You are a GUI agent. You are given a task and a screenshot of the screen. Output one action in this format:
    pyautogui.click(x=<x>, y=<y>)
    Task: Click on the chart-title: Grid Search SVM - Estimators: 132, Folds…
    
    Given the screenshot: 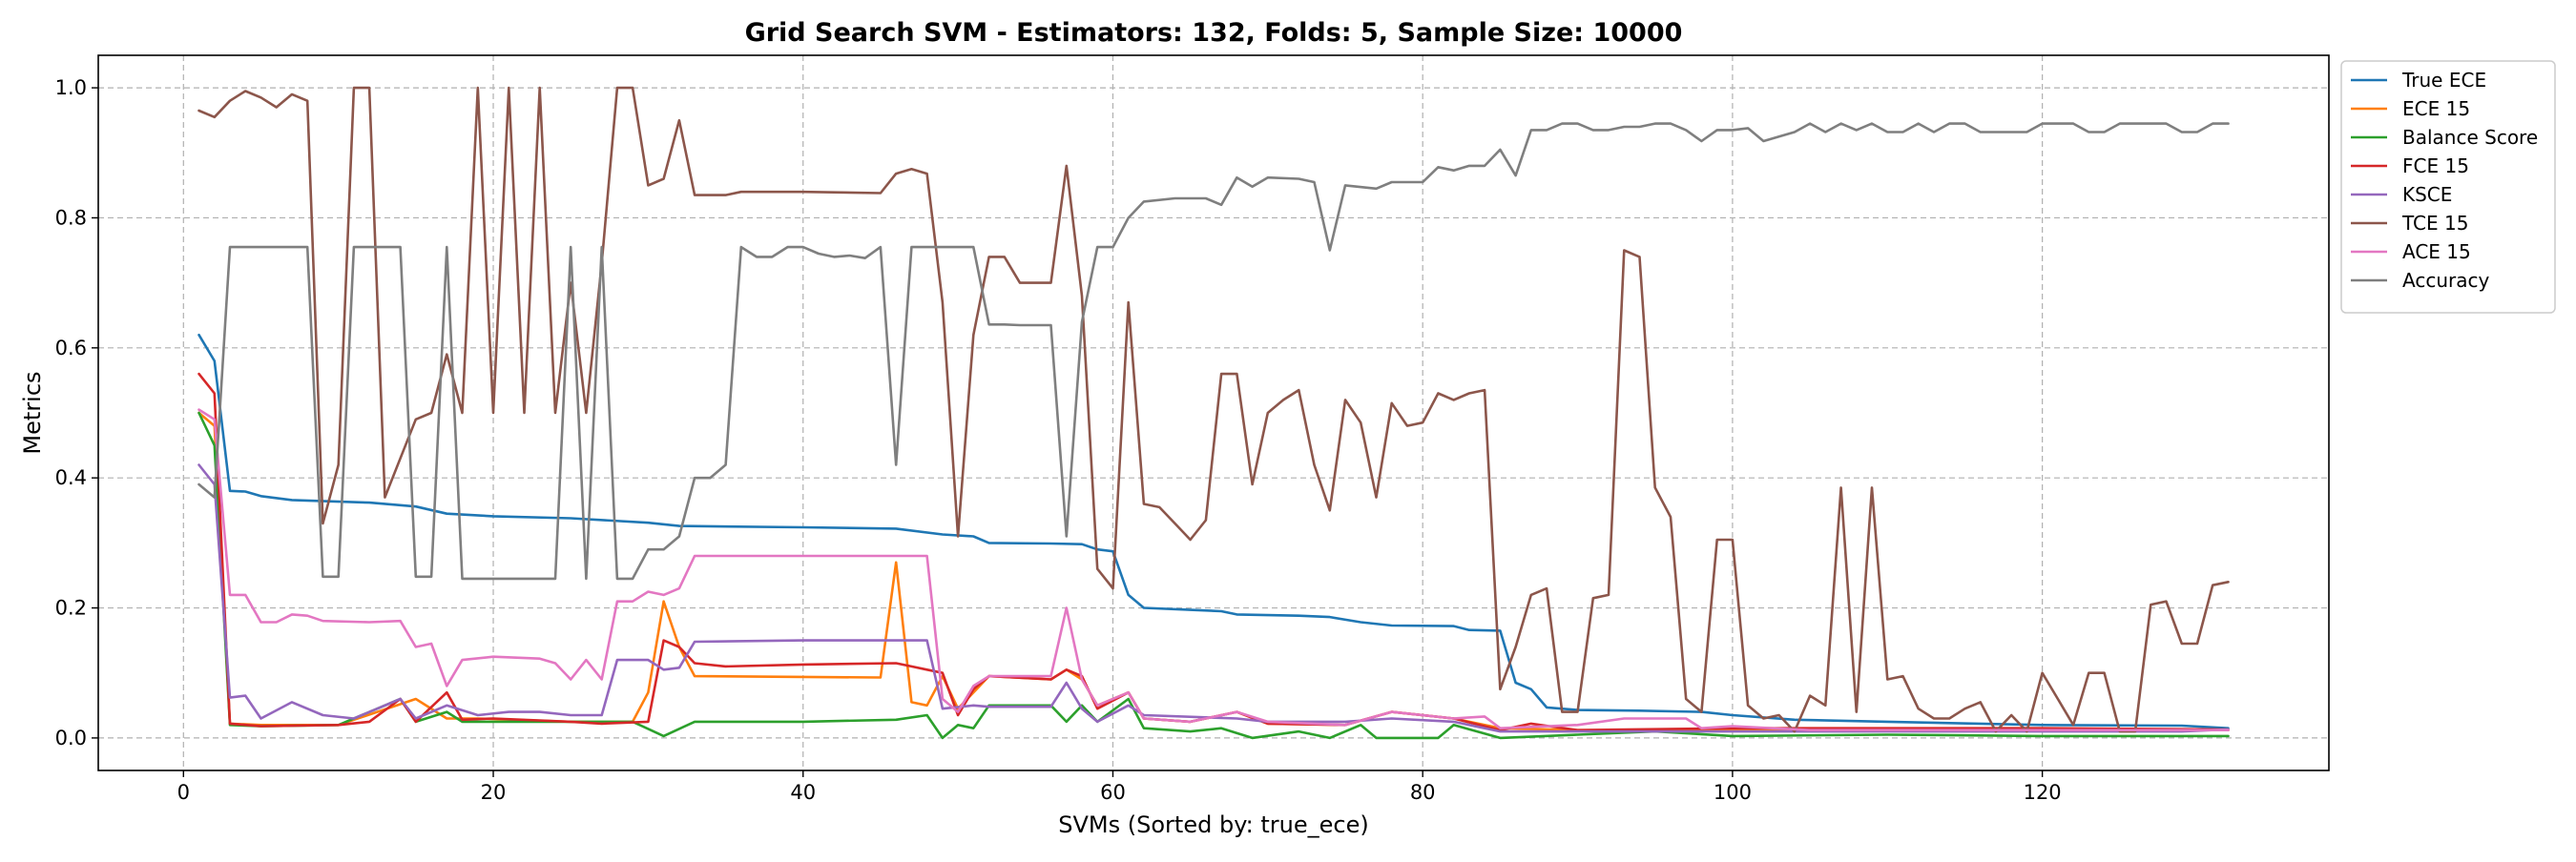 What is the action you would take?
    pyautogui.click(x=1214, y=33)
    